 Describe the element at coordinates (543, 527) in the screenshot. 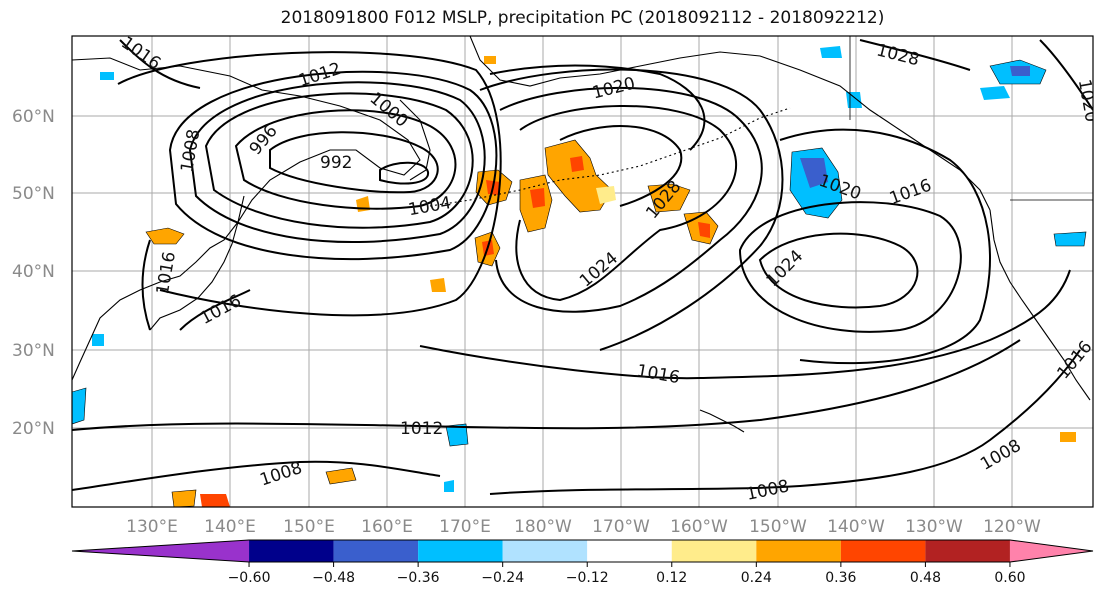

I see `lon-label: 180°W` at that location.